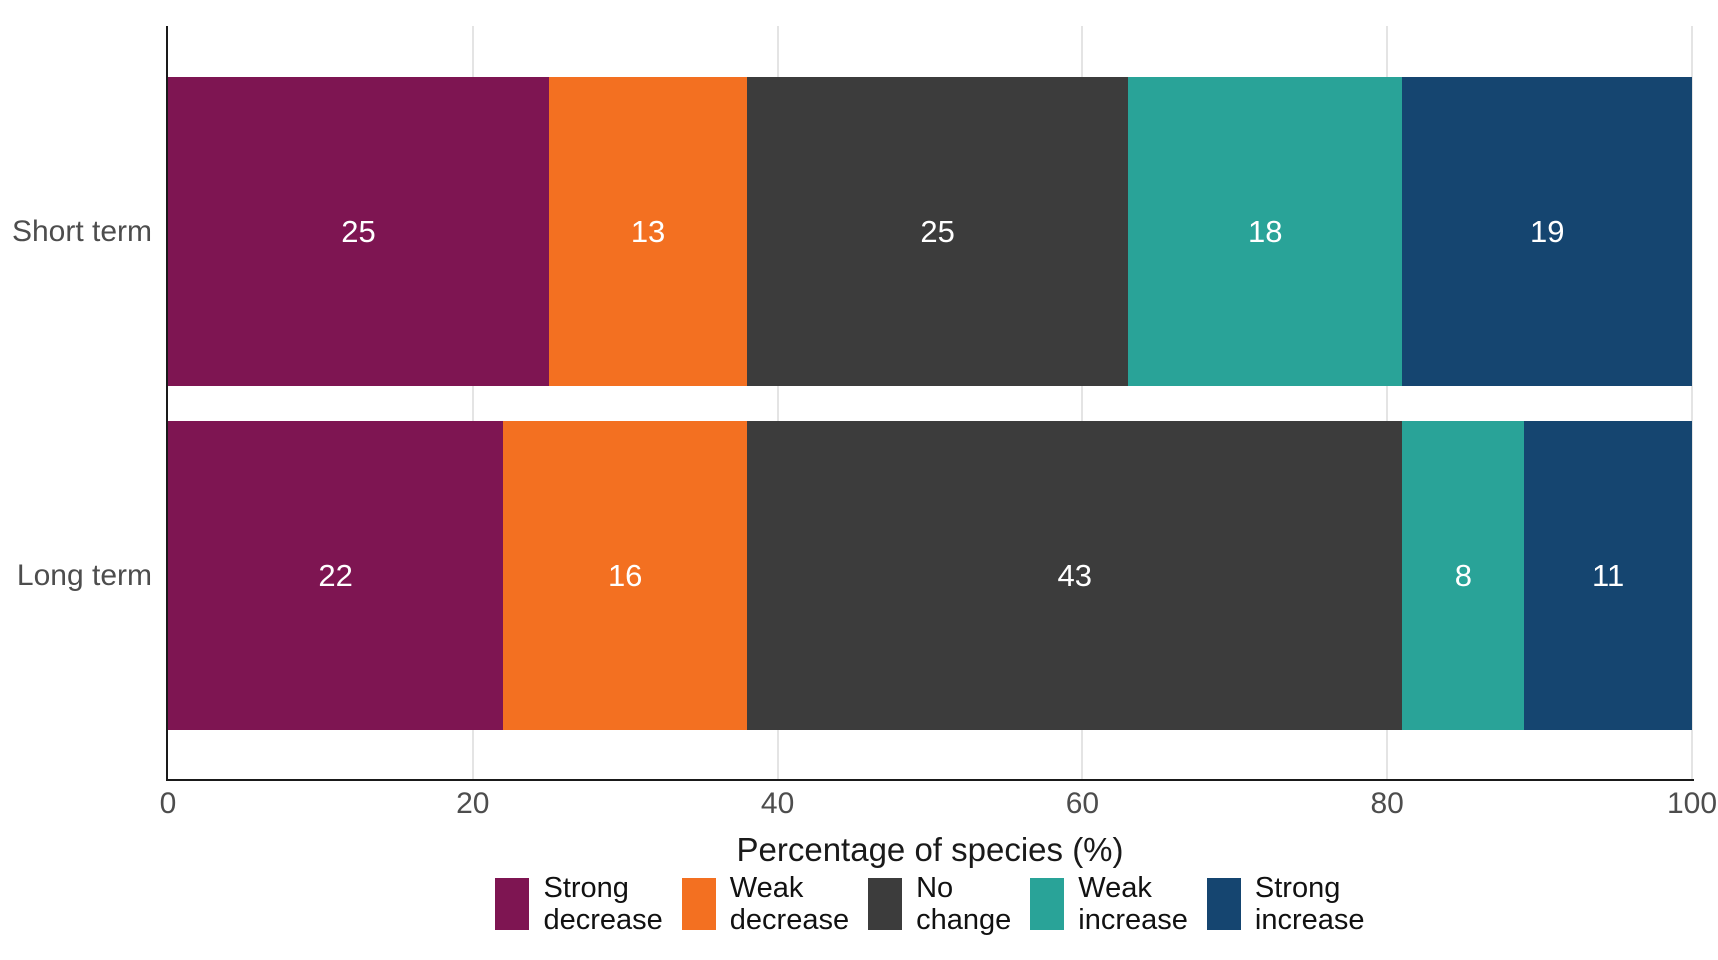  I want to click on legend-label: No change, so click(964, 904).